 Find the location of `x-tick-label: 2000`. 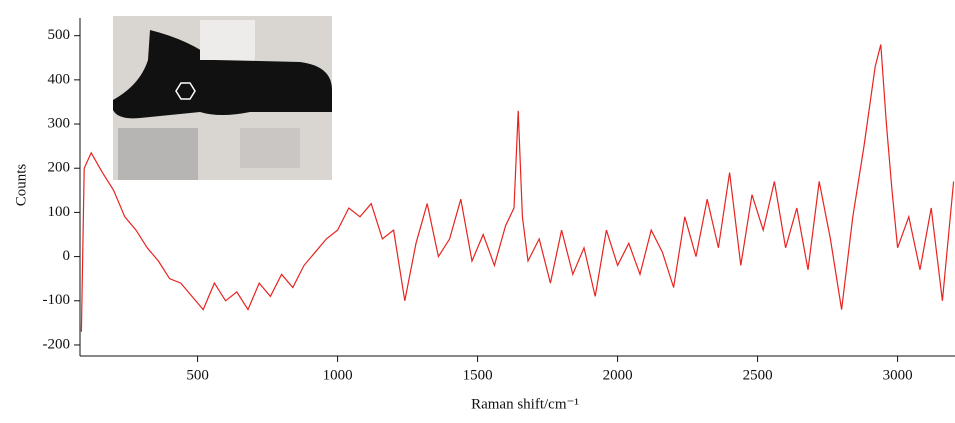

x-tick-label: 2000 is located at coordinates (618, 375).